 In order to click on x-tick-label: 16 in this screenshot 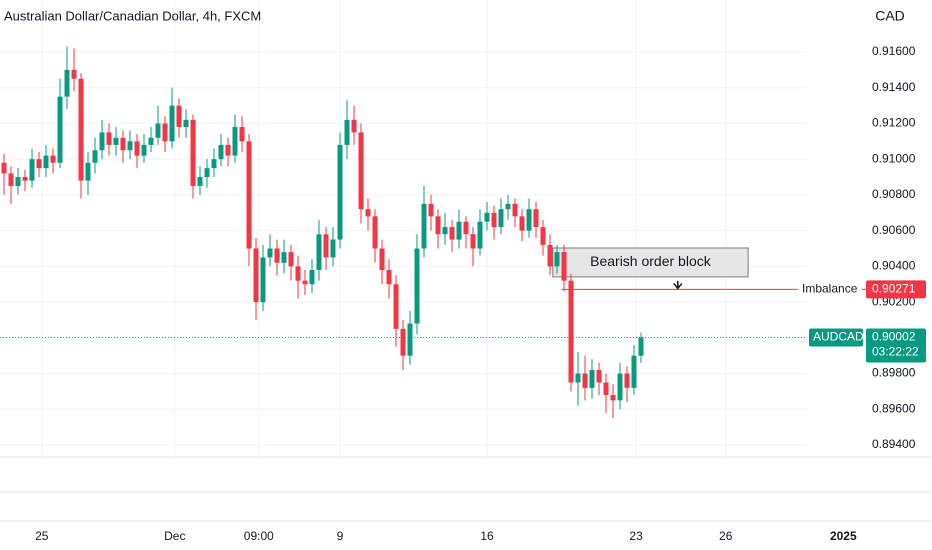, I will do `click(487, 536)`.